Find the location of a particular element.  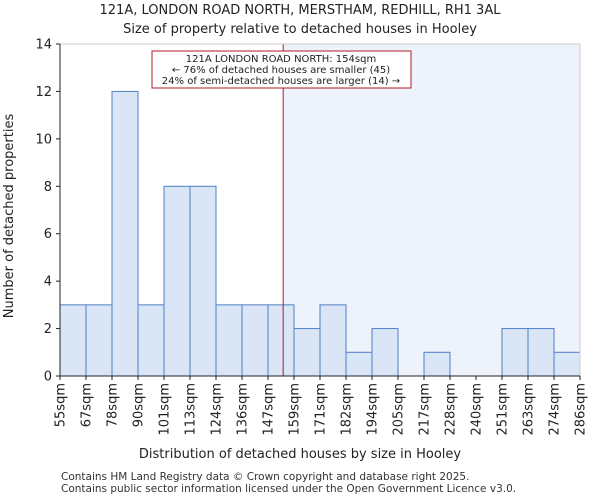

bar-171sqm is located at coordinates (333, 340).